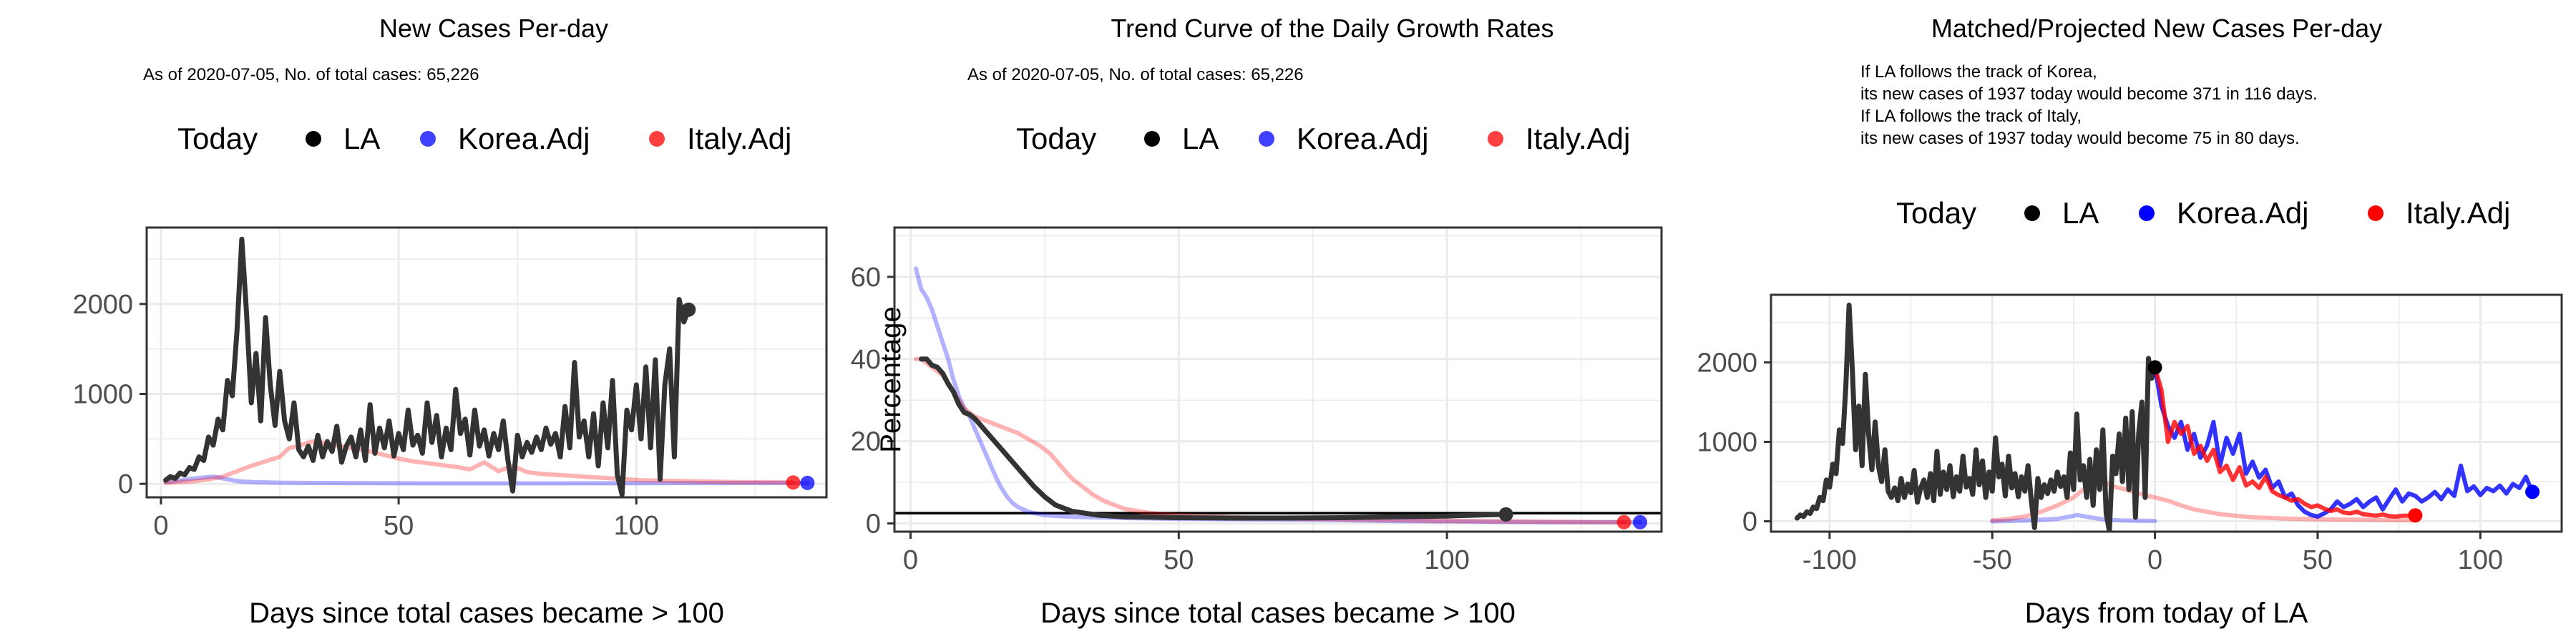 Image resolution: width=2576 pixels, height=644 pixels. What do you see at coordinates (866, 278) in the screenshot?
I see `y-tick-label: 60` at bounding box center [866, 278].